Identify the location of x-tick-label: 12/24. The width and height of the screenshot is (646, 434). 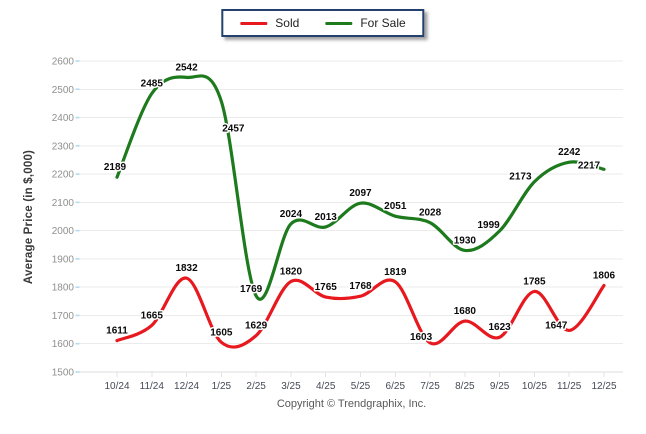
(186, 386).